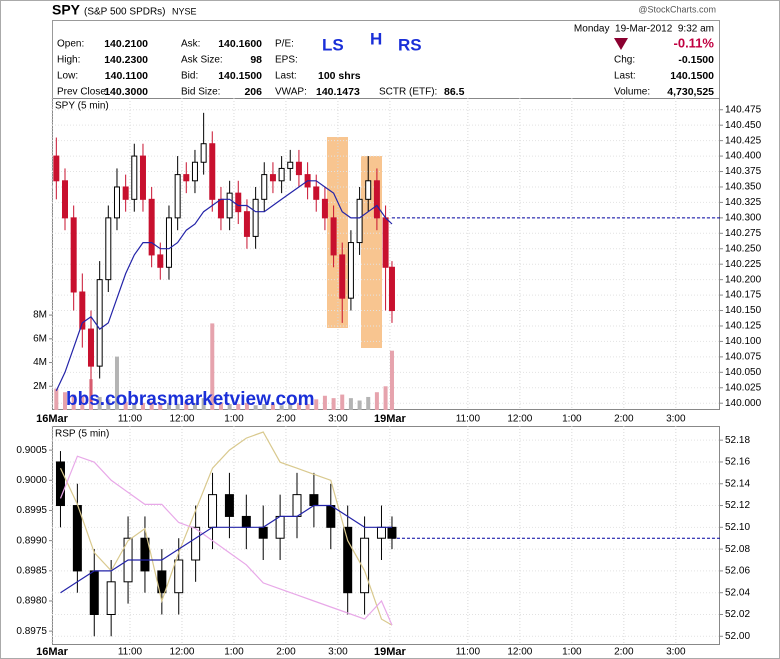 The height and width of the screenshot is (659, 780). I want to click on y-tick-label: 52.06, so click(737, 571).